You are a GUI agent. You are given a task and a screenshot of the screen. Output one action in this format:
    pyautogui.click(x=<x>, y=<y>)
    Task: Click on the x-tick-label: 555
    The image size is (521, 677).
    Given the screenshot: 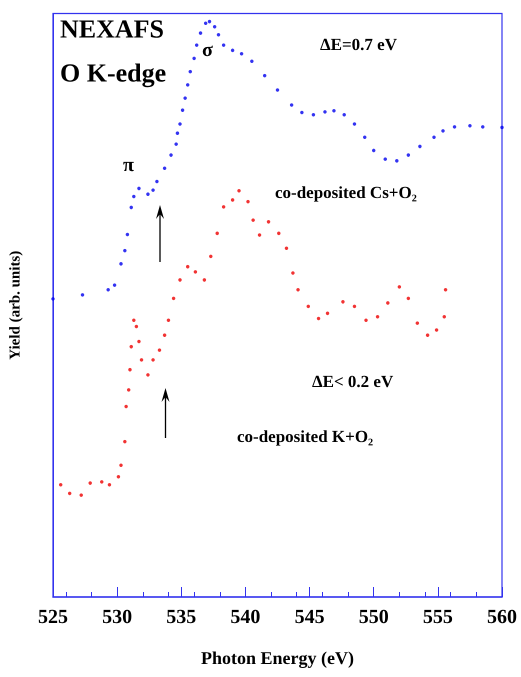 What is the action you would take?
    pyautogui.click(x=437, y=617)
    